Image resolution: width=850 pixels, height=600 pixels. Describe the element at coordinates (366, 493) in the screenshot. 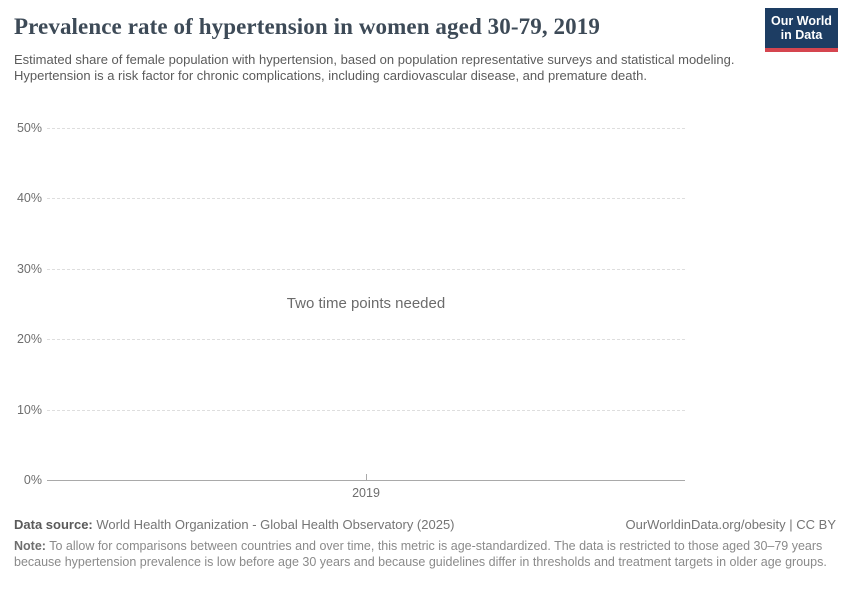

I see `x-tick-label-2019: 2019` at that location.